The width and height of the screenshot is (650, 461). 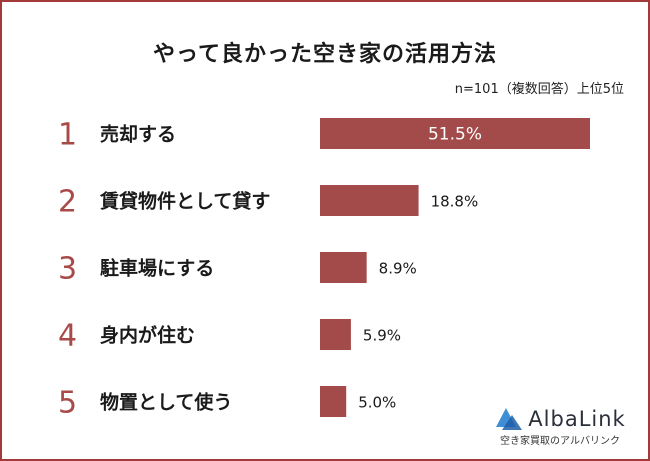 I want to click on data-label: 8.9%, so click(x=398, y=269).